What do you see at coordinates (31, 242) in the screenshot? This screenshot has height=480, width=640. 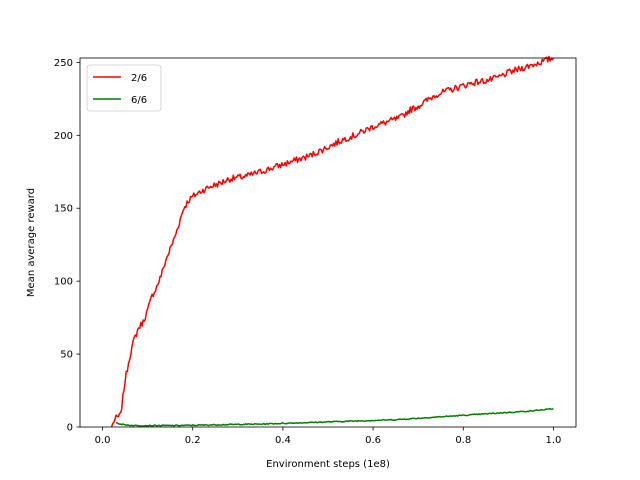 I see `y-axis-label: Mean average reward` at bounding box center [31, 242].